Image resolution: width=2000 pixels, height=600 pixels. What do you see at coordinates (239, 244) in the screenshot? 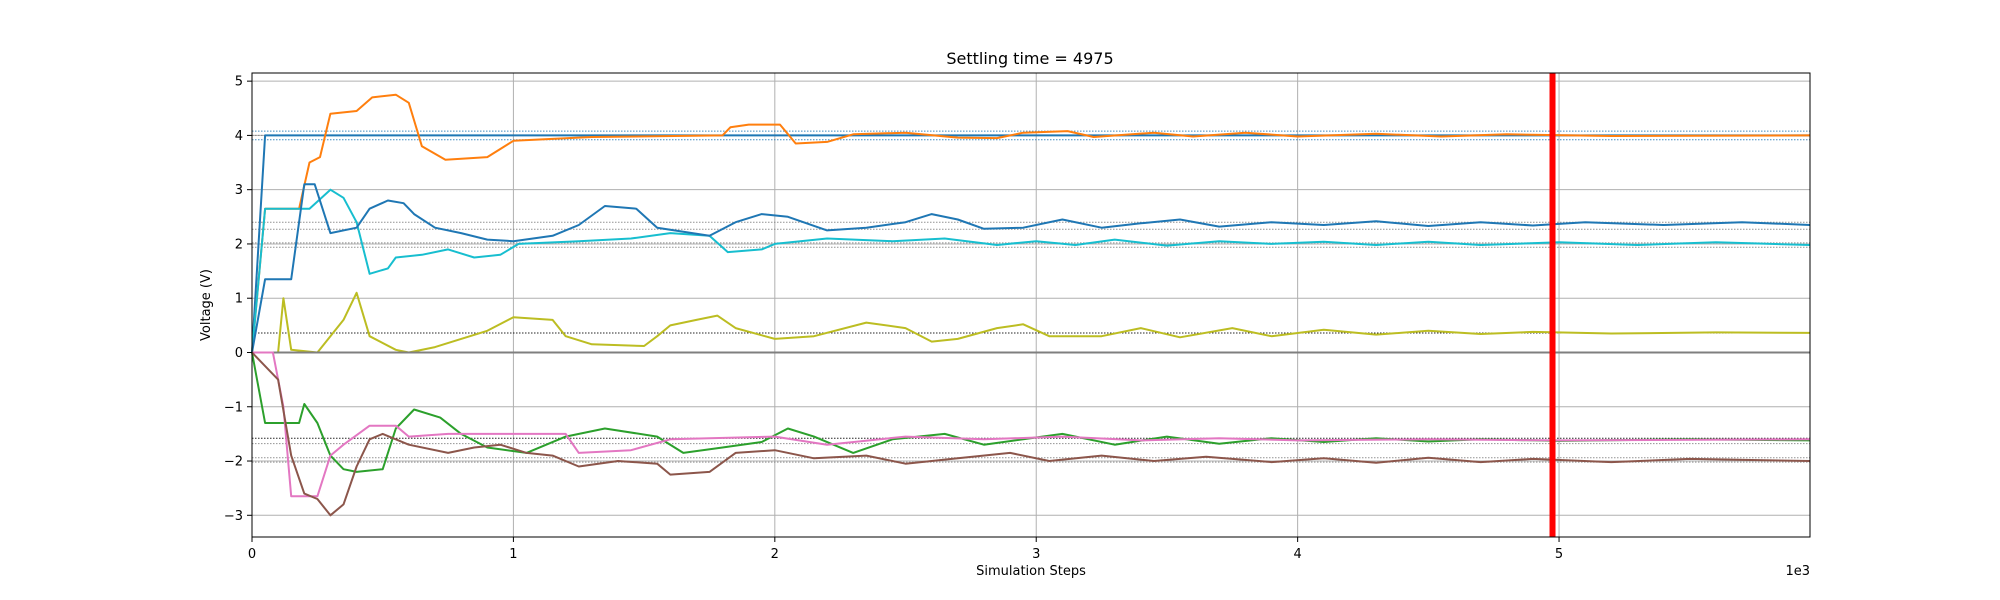
I see `y-tick-label: 2` at bounding box center [239, 244].